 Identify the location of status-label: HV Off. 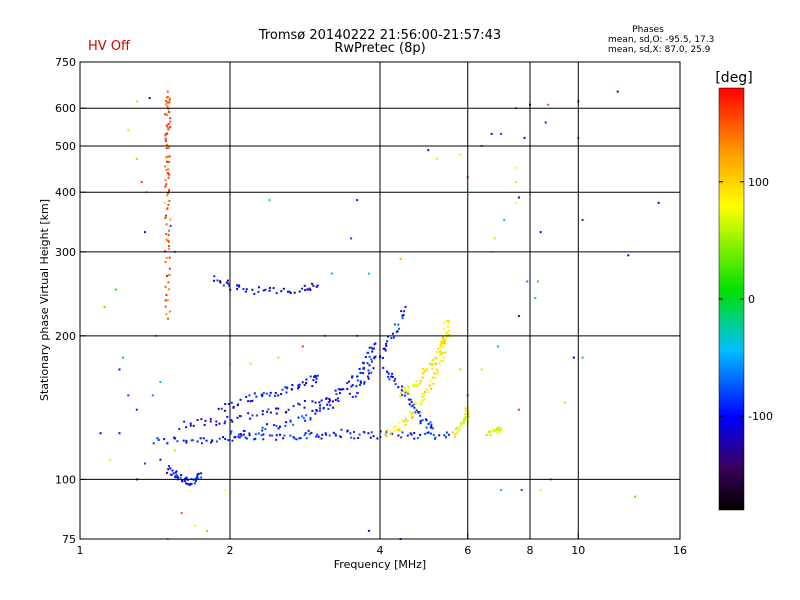
(109, 46).